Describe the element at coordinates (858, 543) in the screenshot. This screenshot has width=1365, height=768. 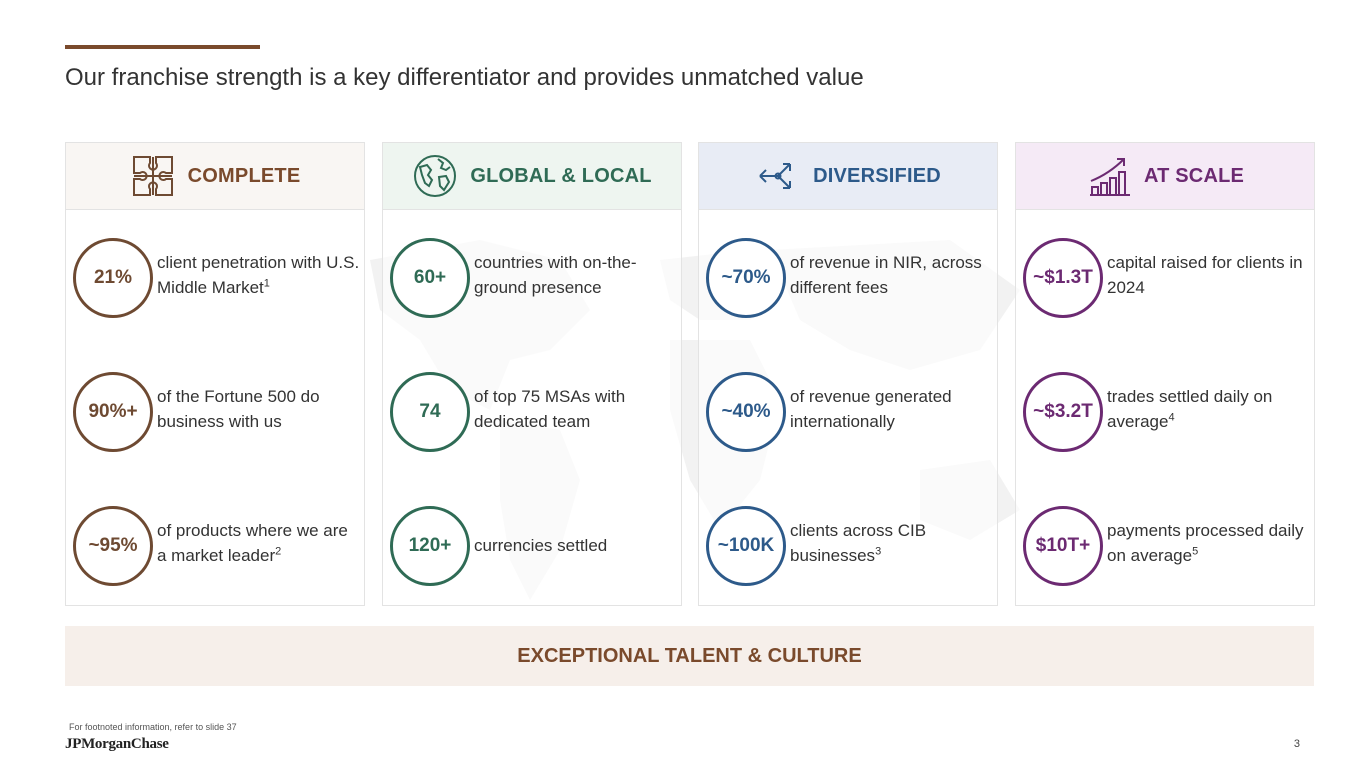
I see `stat-description: clients across CIB businesses3` at that location.